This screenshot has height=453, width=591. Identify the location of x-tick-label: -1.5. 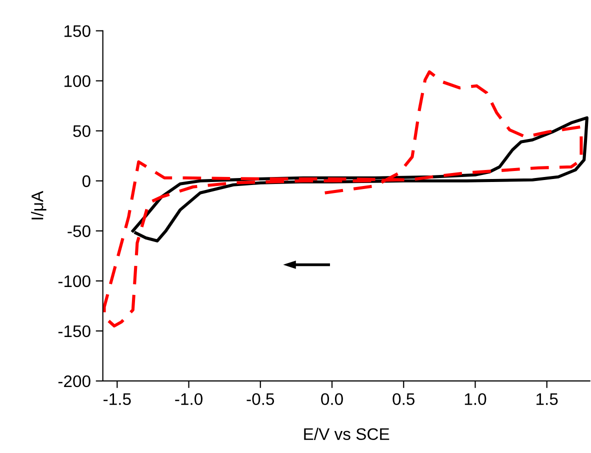
(117, 399).